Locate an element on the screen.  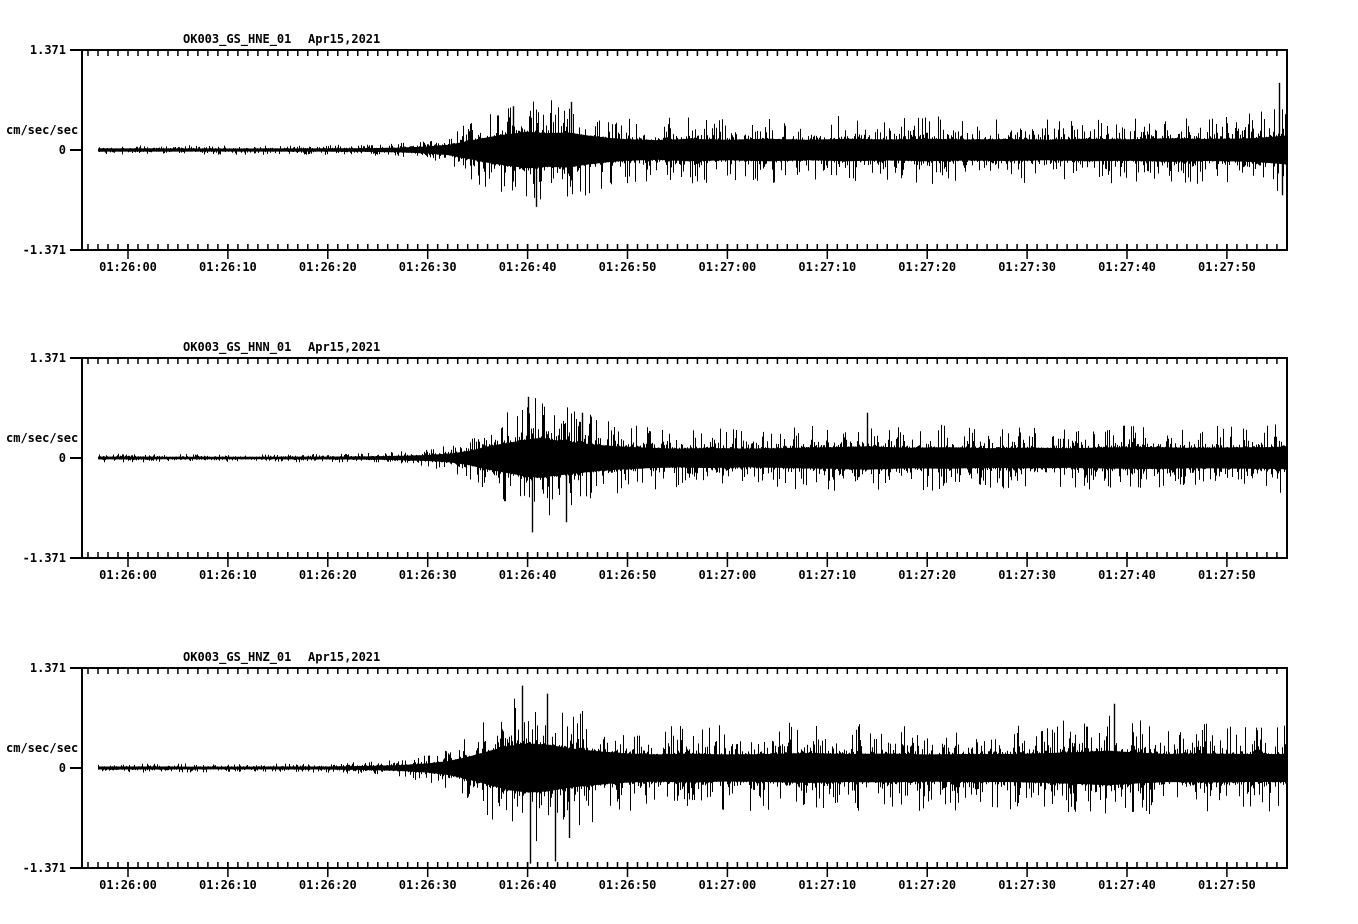
trace-date-hnn: Apr15,2021 is located at coordinates (344, 347).